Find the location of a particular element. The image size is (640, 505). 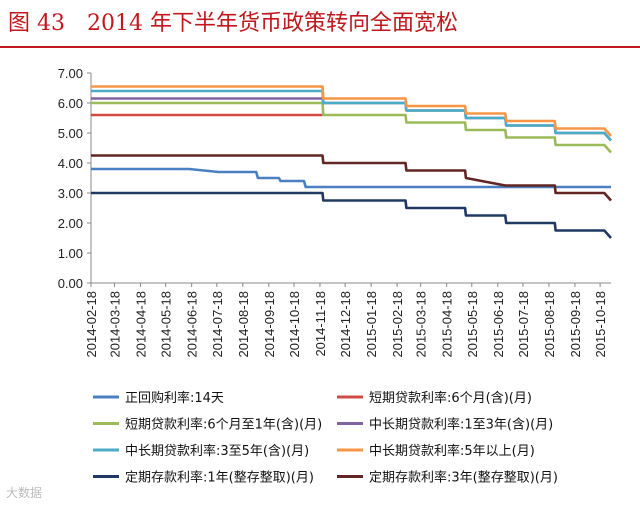

y-tick-label: 7.00 is located at coordinates (70, 73).